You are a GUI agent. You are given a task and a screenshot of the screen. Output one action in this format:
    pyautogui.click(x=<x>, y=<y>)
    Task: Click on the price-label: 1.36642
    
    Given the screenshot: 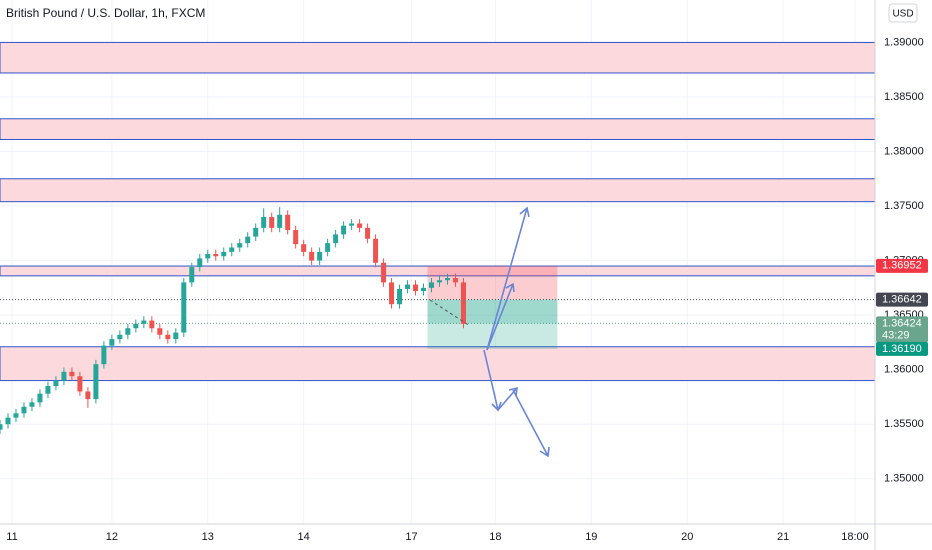 What is the action you would take?
    pyautogui.click(x=902, y=300)
    